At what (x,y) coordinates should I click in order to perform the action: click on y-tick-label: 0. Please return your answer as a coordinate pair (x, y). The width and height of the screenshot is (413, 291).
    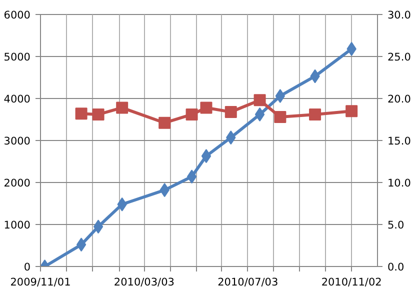
    Looking at the image, I should click on (27, 268).